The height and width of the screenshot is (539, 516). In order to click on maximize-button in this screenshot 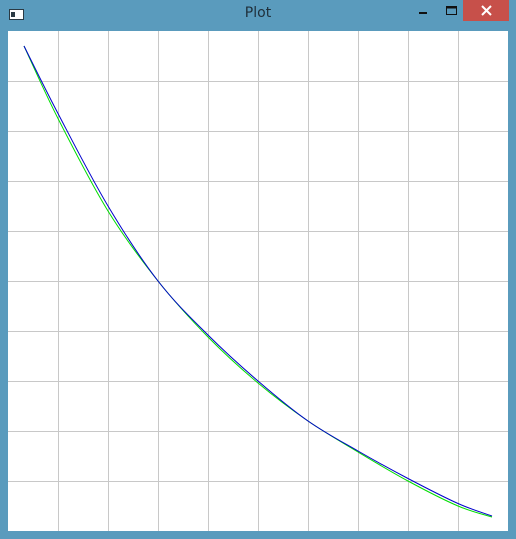, I will do `click(451, 10)`.